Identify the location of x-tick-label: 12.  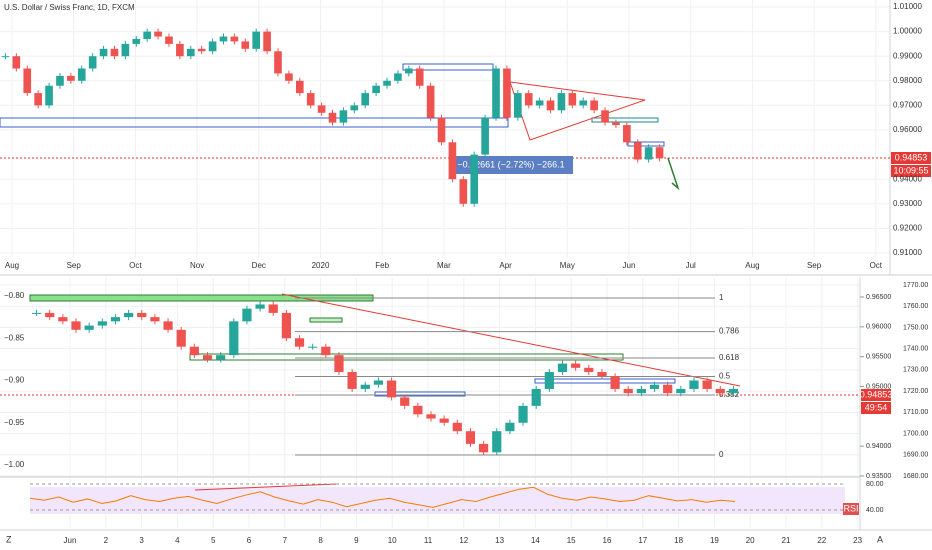
(463, 540).